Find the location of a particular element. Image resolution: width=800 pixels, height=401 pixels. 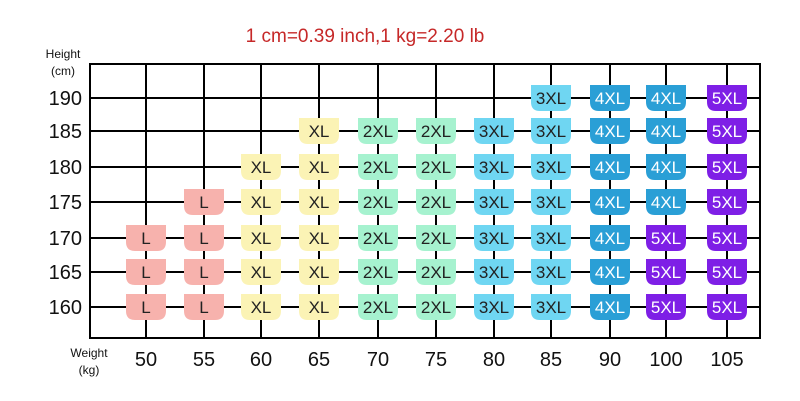

y-tick-label: 190 is located at coordinates (65, 99).